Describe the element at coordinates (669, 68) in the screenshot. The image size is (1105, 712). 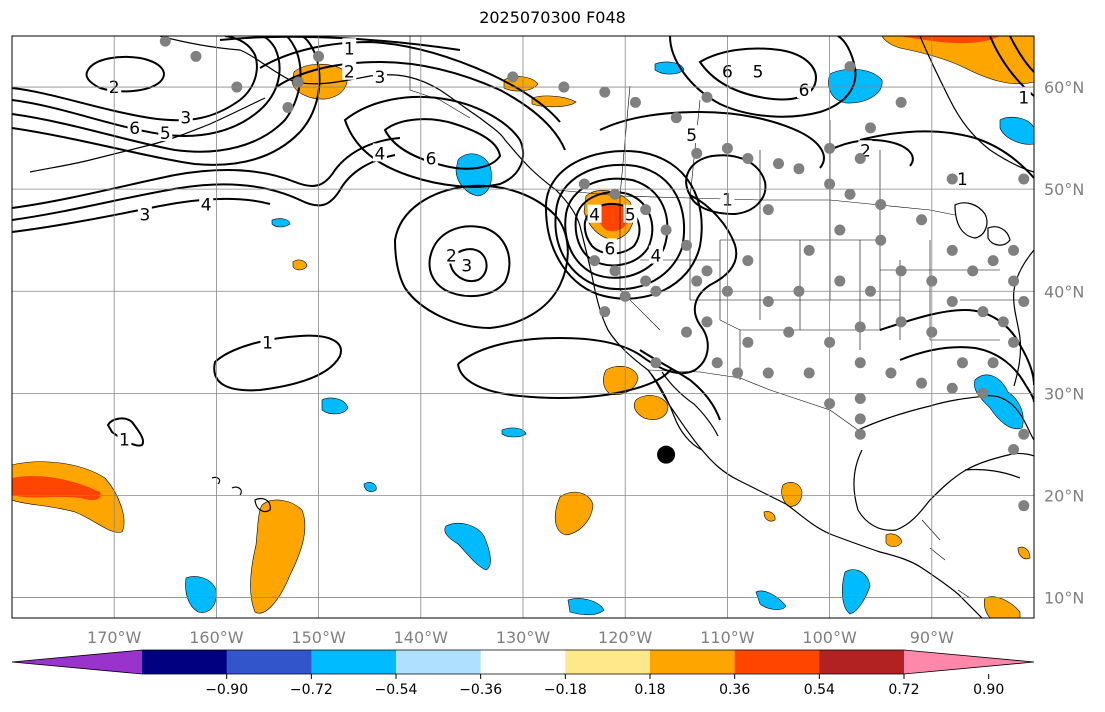
I see `shade-yukon-blue` at that location.